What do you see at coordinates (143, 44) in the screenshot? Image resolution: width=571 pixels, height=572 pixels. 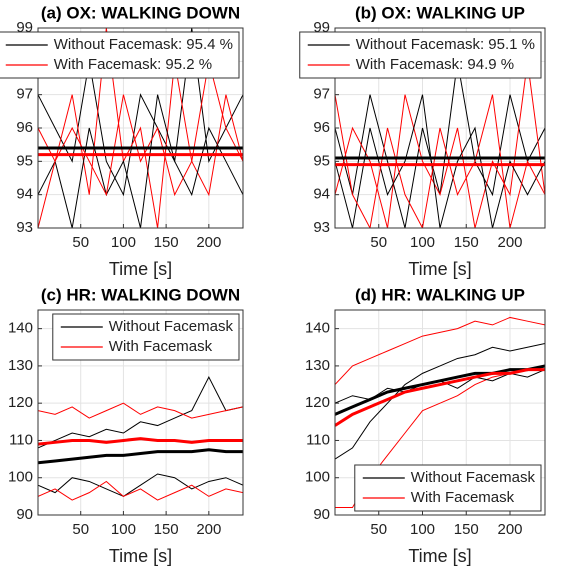 I see `legend-label: Without Facemask: 95.4 %` at bounding box center [143, 44].